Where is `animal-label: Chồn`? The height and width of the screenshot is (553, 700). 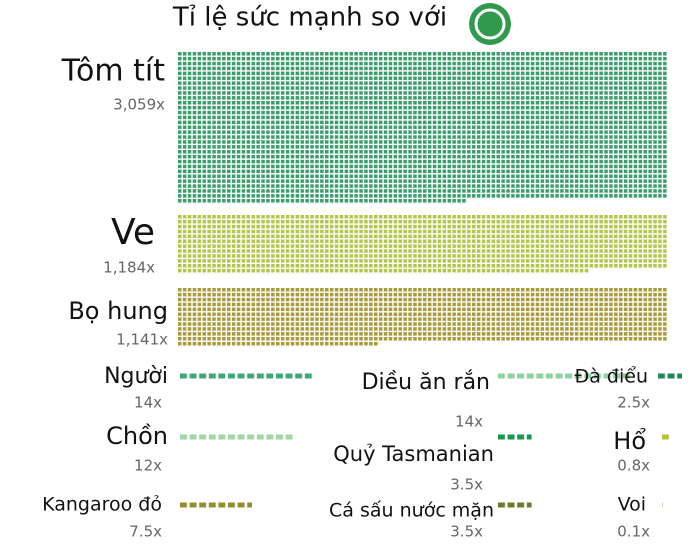 animal-label: Chồn is located at coordinates (137, 436).